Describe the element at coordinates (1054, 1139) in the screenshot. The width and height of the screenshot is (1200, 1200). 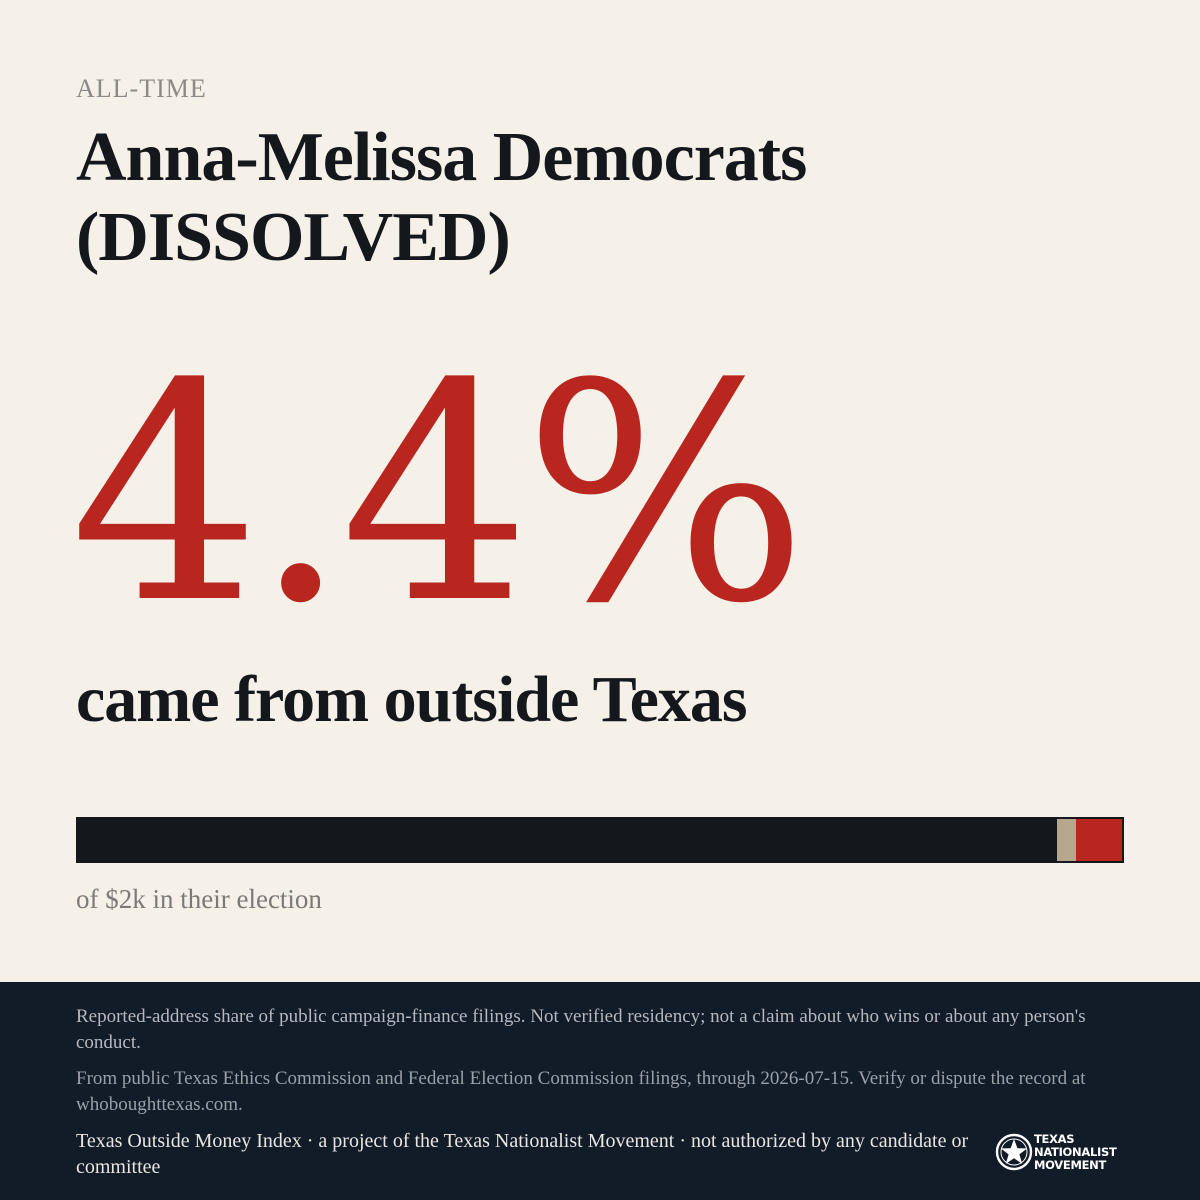
I see `logo-line-1: TEXAS` at that location.